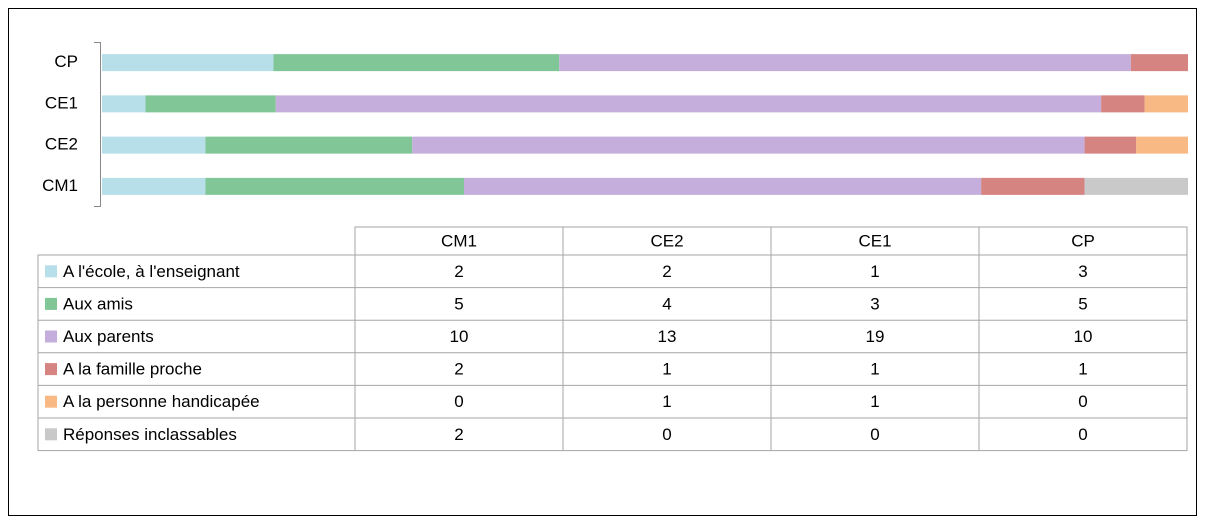 This screenshot has width=1205, height=524. Describe the element at coordinates (666, 303) in the screenshot. I see `table-cell: 4` at that location.